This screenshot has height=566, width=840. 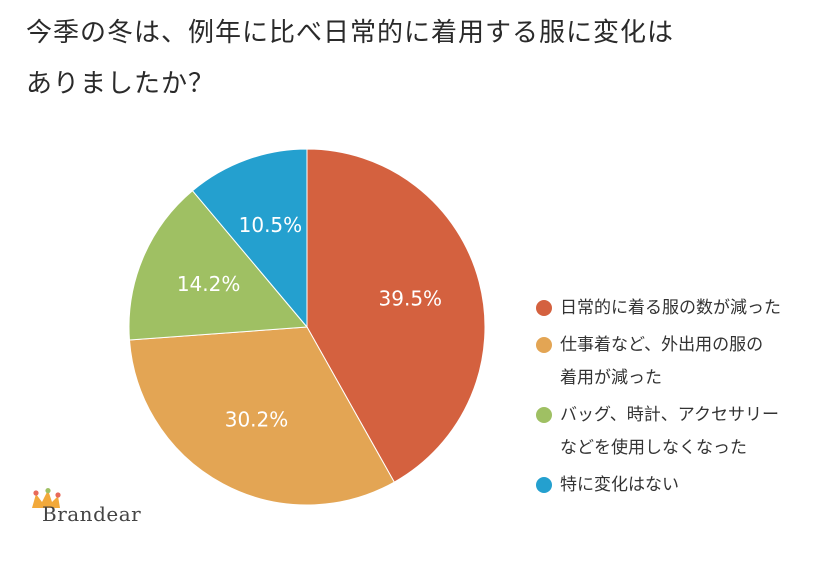 I want to click on brand-logo-text: Brandear, so click(x=92, y=514).